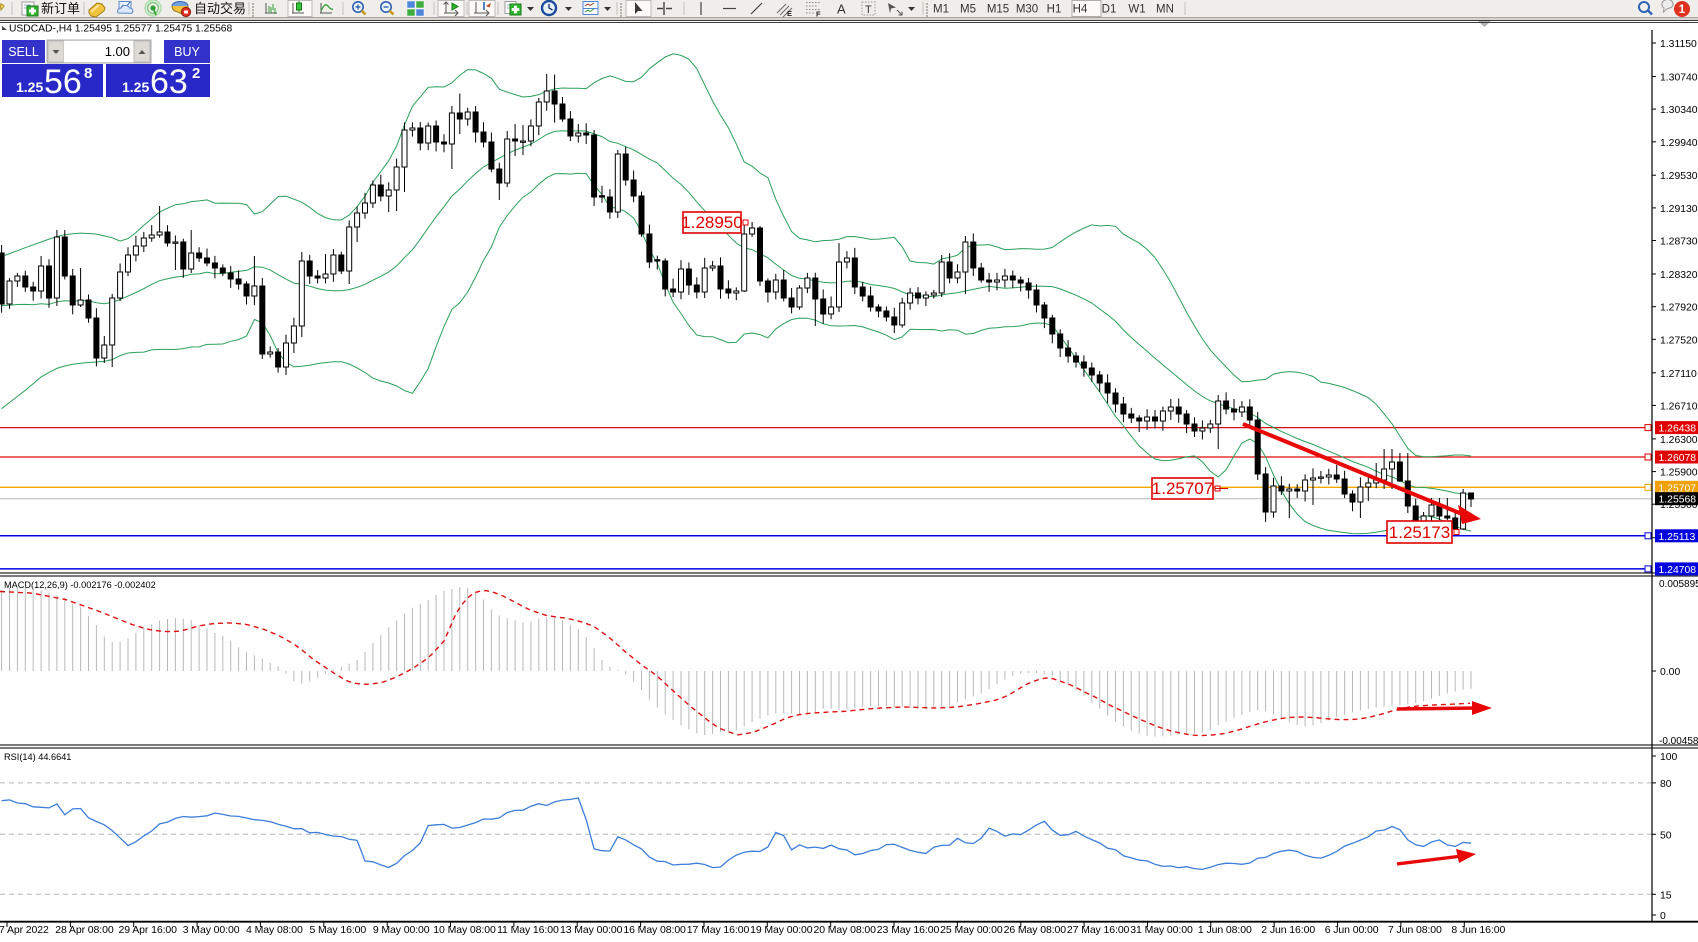 The image size is (1698, 942). Describe the element at coordinates (211, 930) in the screenshot. I see `svg-text: 3 May 00:00` at that location.